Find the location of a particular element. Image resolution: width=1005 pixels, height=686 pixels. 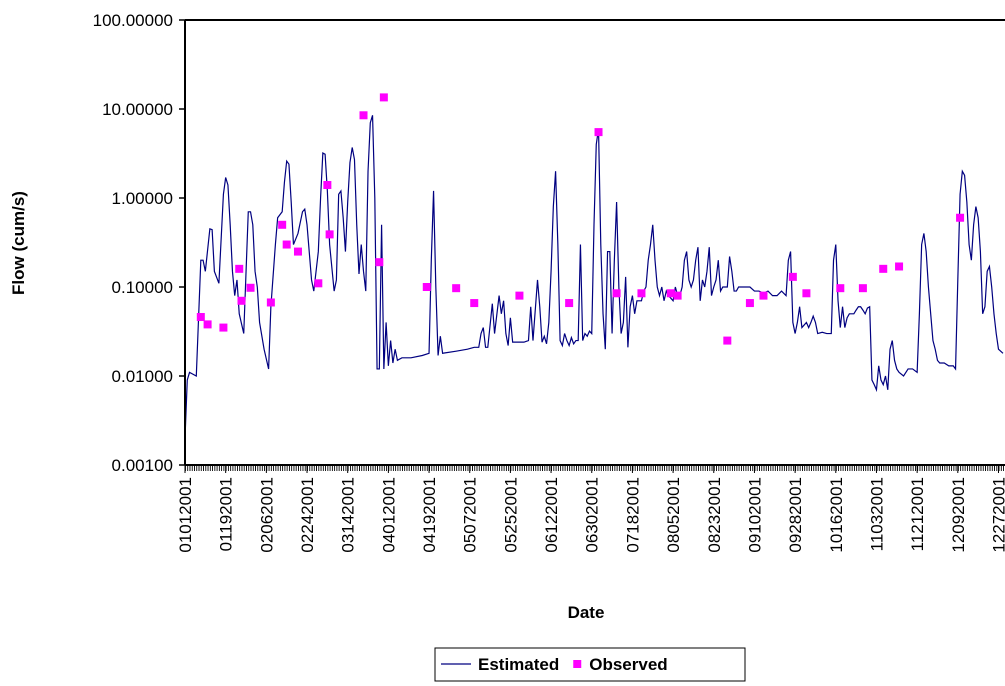

x-tick-label: 07182001 is located at coordinates (632, 515).